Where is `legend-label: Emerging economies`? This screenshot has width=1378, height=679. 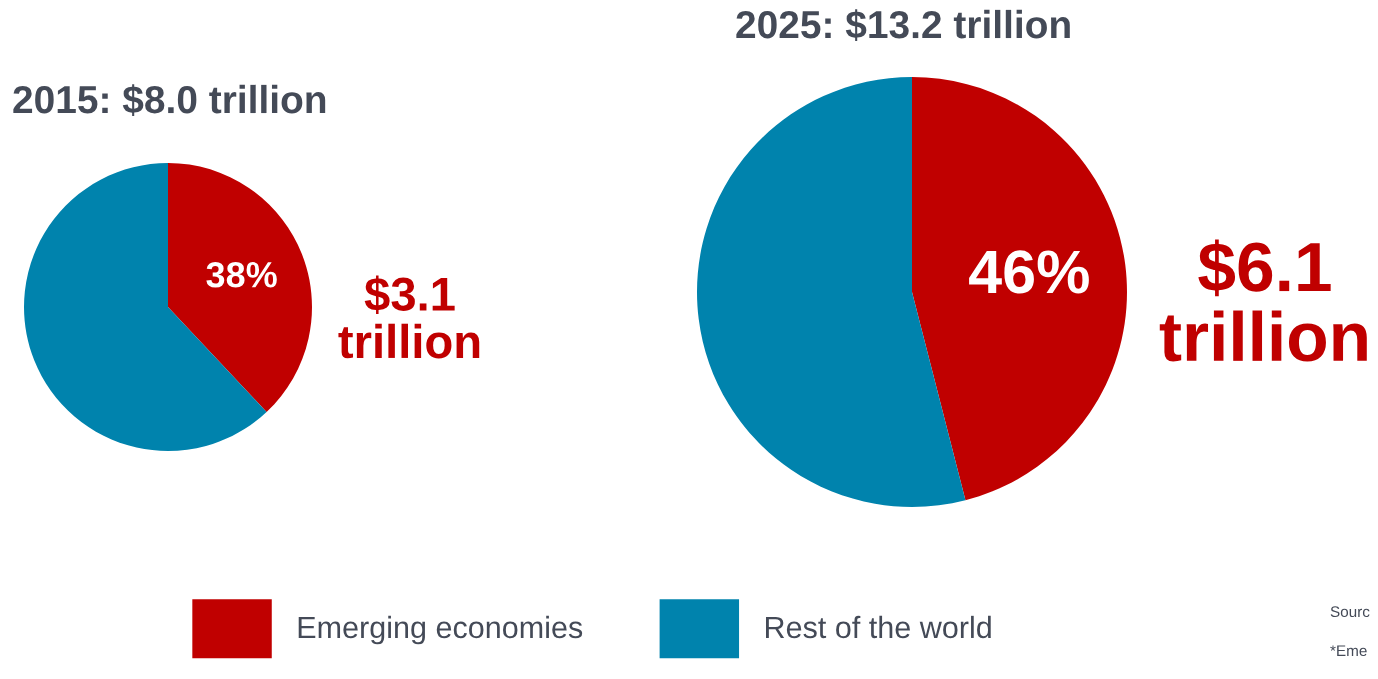 legend-label: Emerging economies is located at coordinates (440, 630).